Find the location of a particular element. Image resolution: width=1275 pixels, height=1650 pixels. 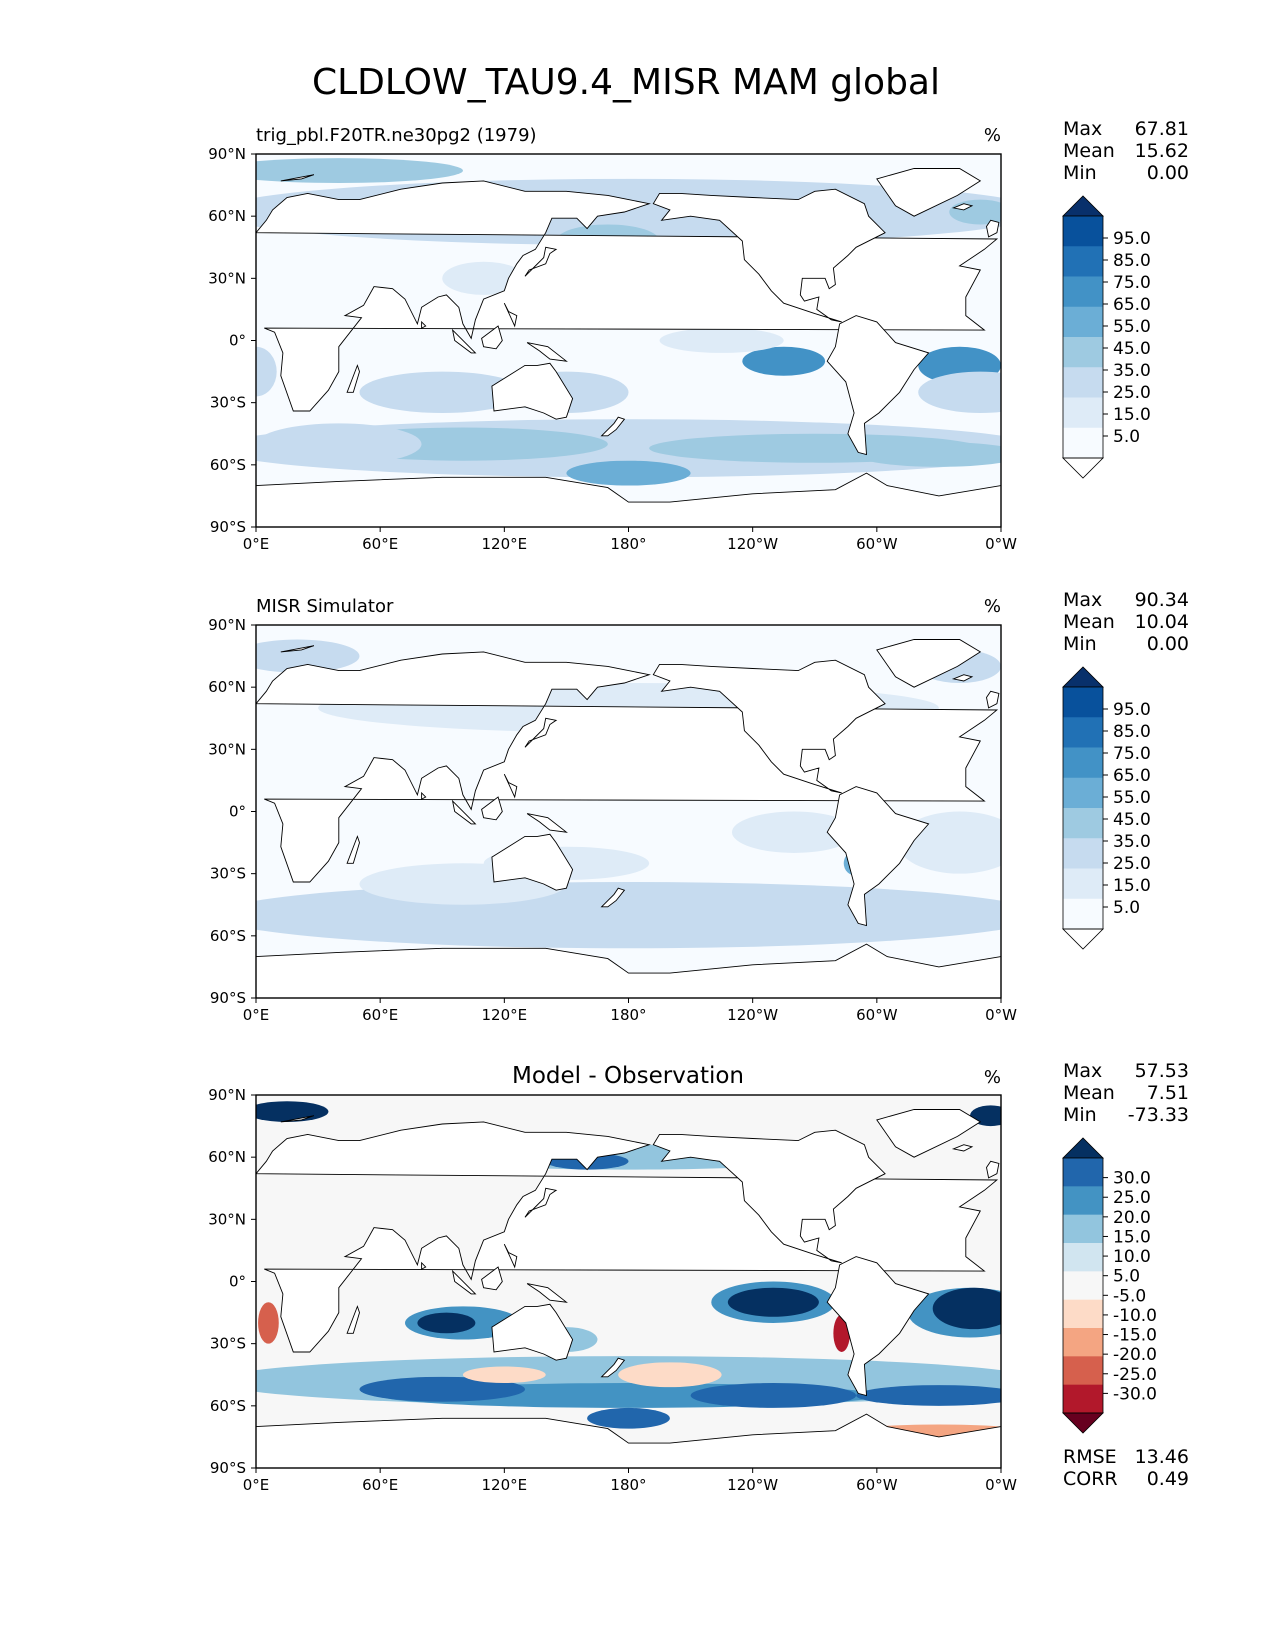

stat-value: -73.33 is located at coordinates (1158, 1115).